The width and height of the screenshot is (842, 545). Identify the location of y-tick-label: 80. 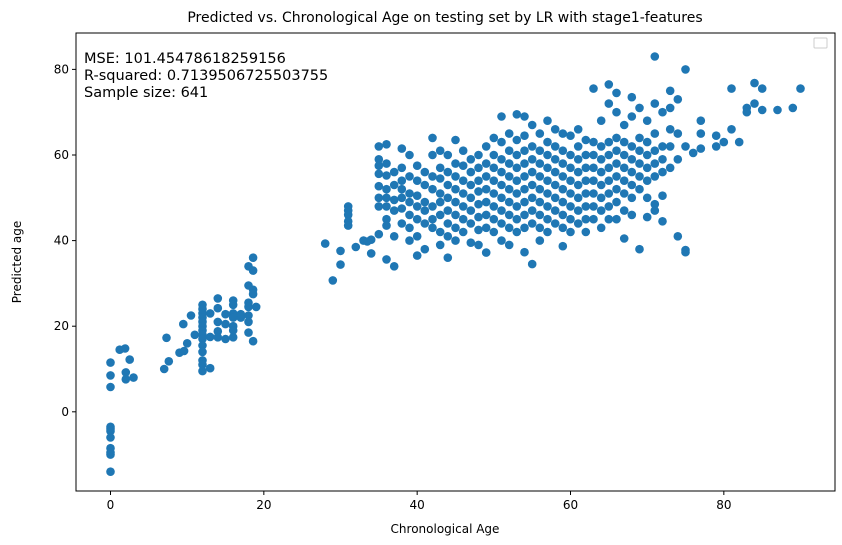
(61, 69).